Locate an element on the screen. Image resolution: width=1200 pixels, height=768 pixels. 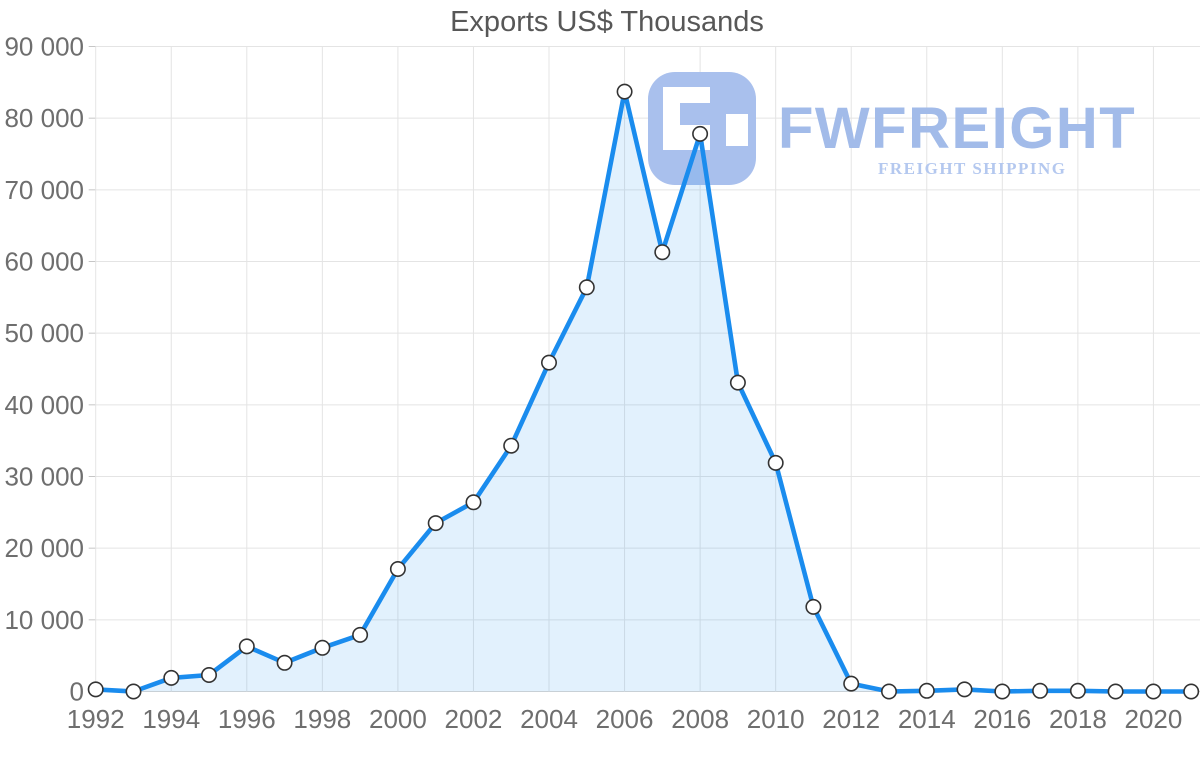
x-axis-label: 2004 is located at coordinates (549, 719).